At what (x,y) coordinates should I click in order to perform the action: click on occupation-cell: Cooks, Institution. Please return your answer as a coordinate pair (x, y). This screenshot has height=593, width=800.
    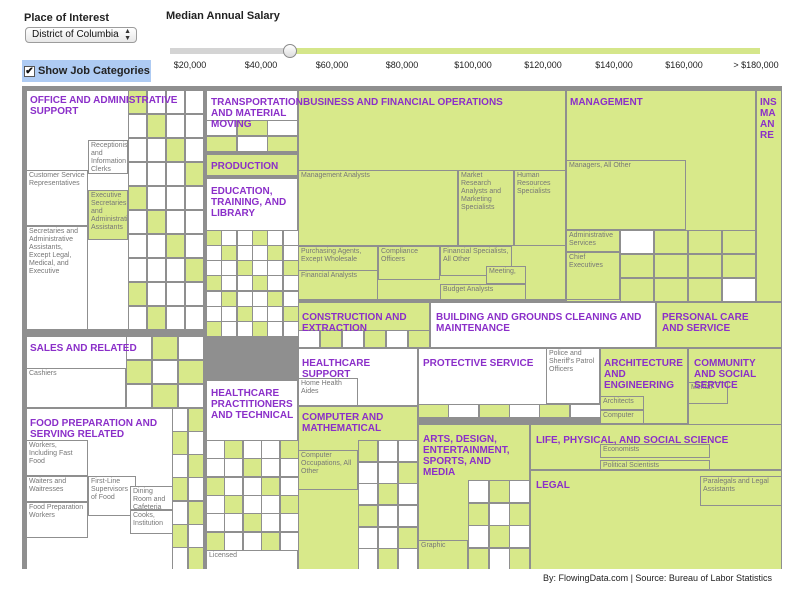
    Looking at the image, I should click on (152, 522).